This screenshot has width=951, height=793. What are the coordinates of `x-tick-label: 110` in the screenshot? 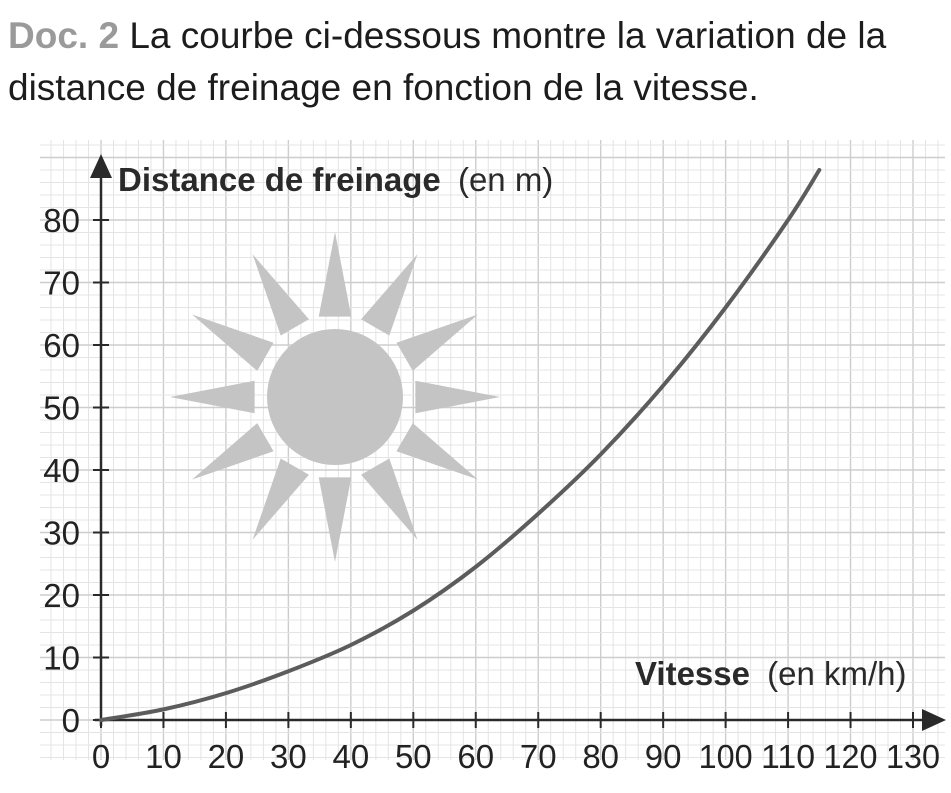 It's located at (788, 756).